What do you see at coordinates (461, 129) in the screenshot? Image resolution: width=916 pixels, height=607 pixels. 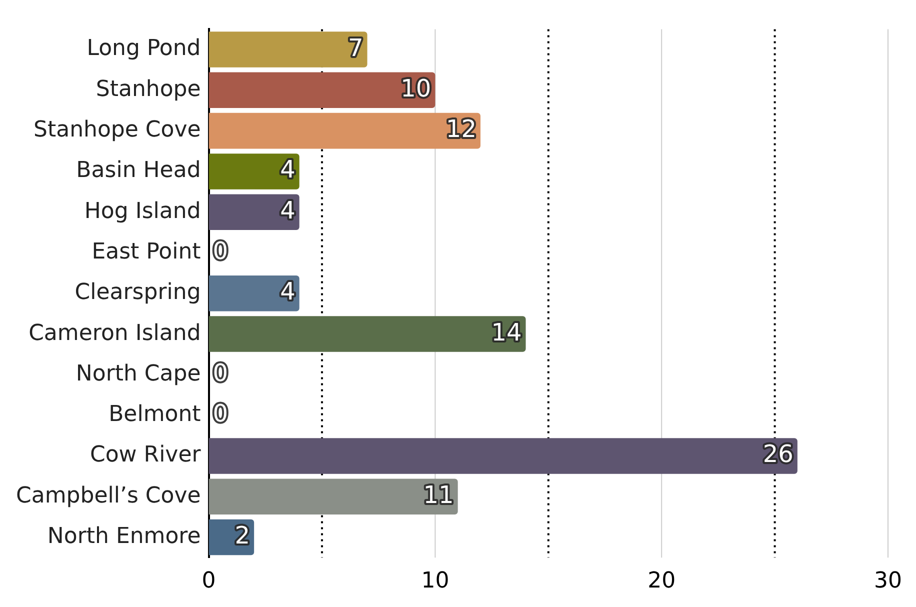 I see `data-label: 12` at bounding box center [461, 129].